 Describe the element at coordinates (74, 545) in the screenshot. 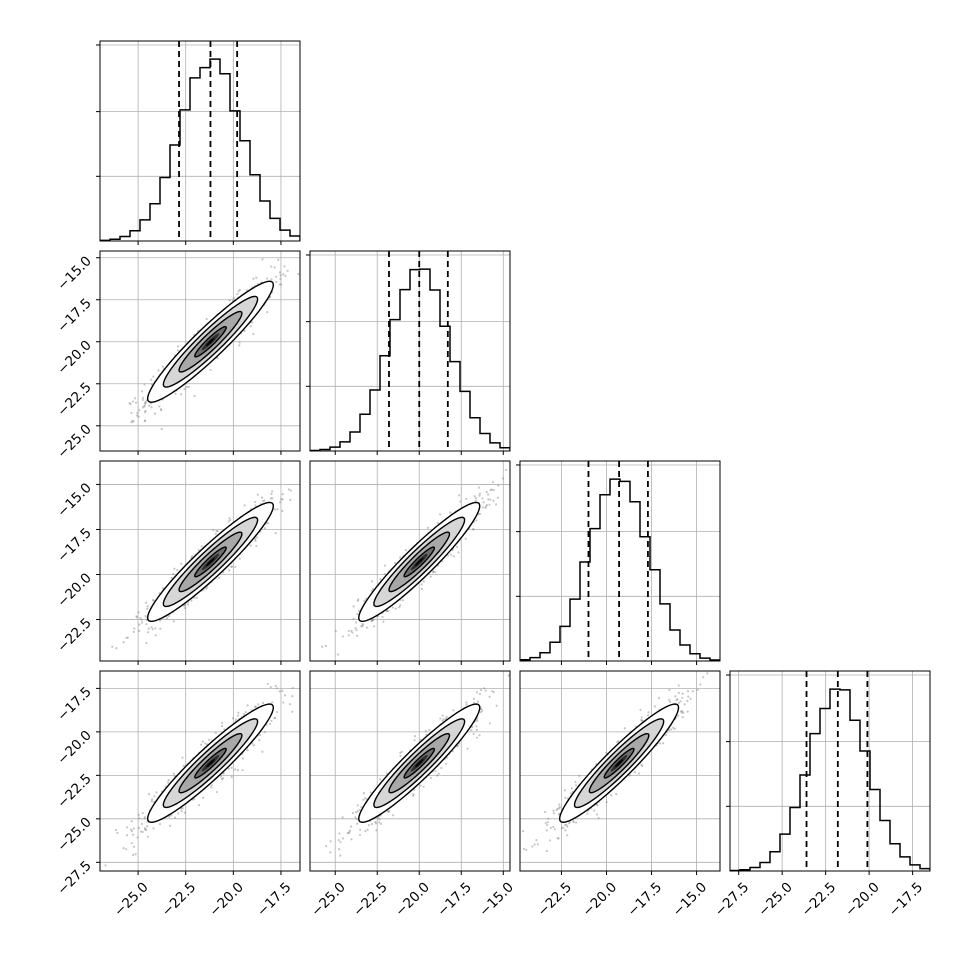

I see `y-tick-label: −17.5` at that location.